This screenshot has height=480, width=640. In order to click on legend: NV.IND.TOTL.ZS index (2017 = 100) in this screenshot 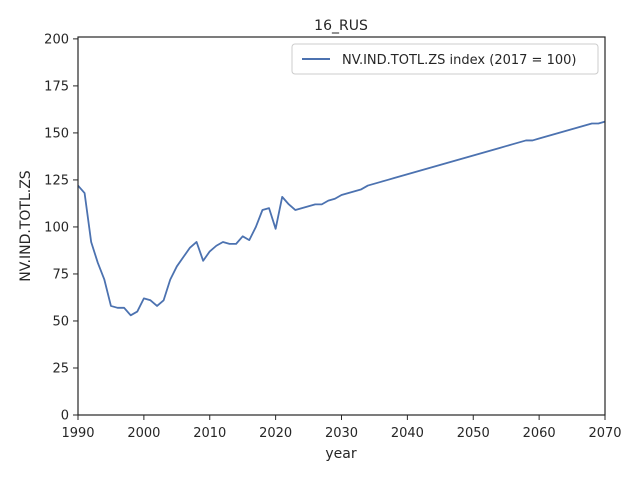, I will do `click(445, 59)`.